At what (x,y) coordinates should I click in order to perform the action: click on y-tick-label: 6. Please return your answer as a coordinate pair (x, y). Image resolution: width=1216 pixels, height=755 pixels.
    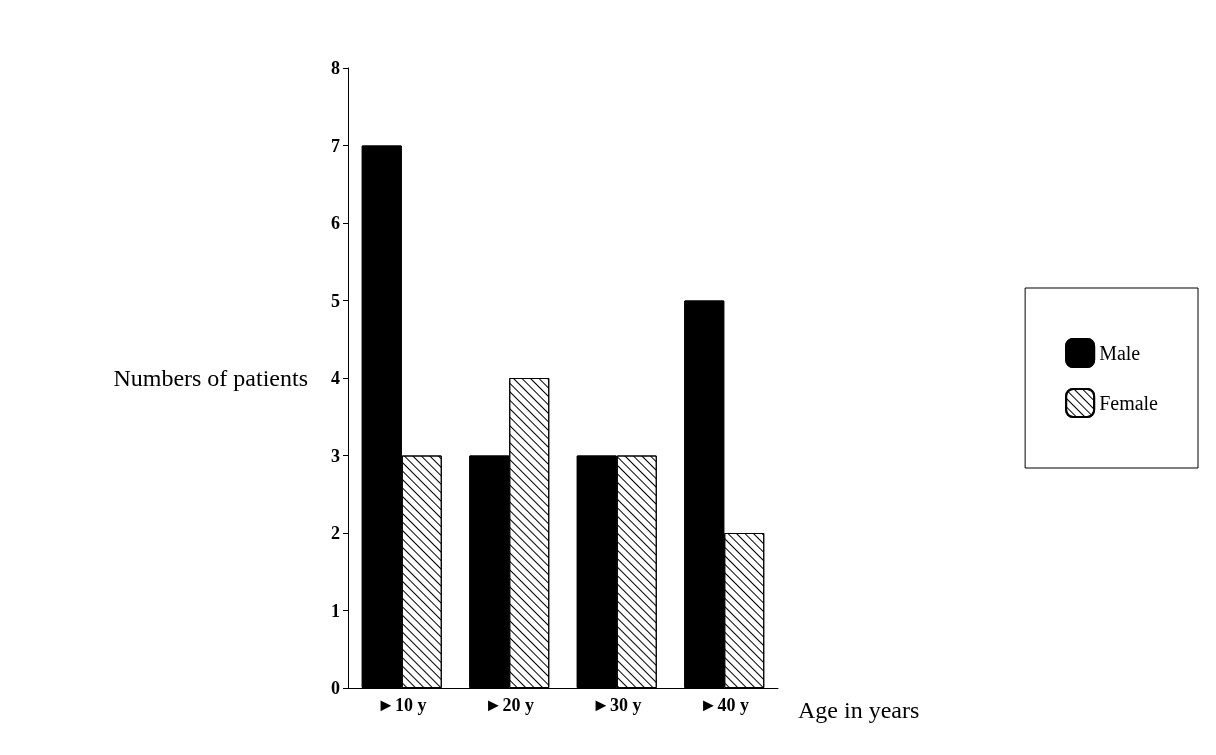
    Looking at the image, I should click on (335, 223).